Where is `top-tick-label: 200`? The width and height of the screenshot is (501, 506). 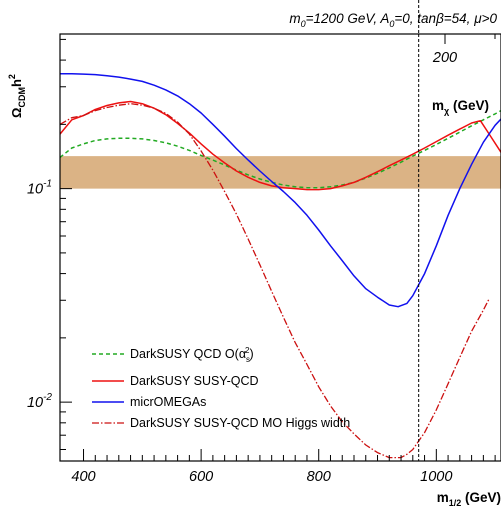
top-tick-label: 200 is located at coordinates (444, 58).